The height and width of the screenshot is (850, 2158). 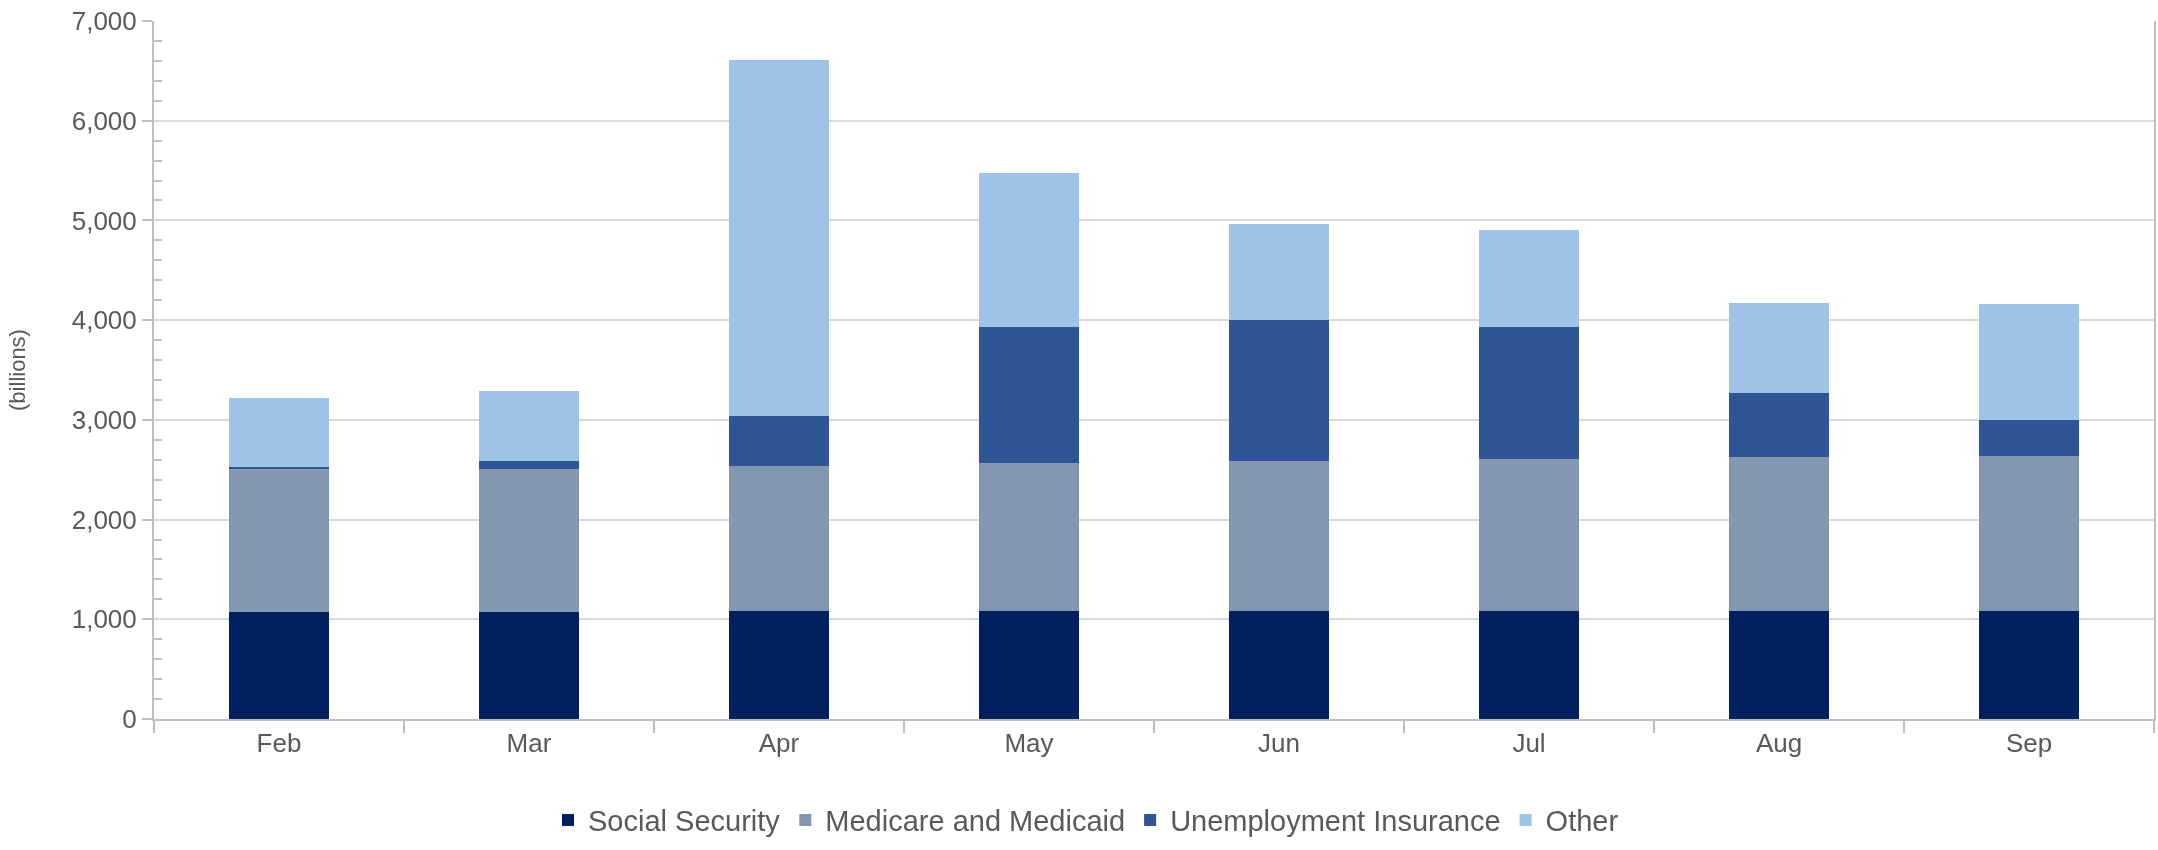 I want to click on y-axis-title: (billions), so click(x=18, y=370).